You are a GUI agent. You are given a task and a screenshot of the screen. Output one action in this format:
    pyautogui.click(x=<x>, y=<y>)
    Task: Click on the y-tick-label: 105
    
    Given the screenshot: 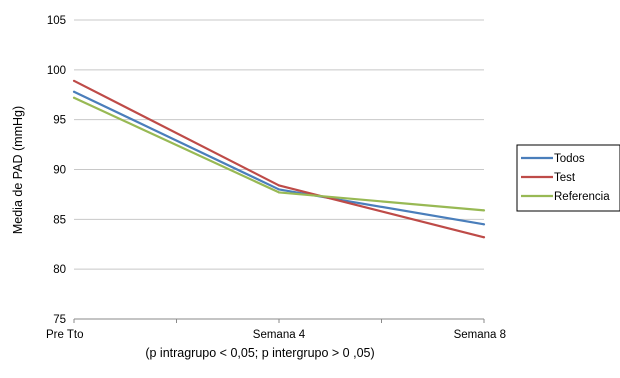 What is the action you would take?
    pyautogui.click(x=56, y=21)
    